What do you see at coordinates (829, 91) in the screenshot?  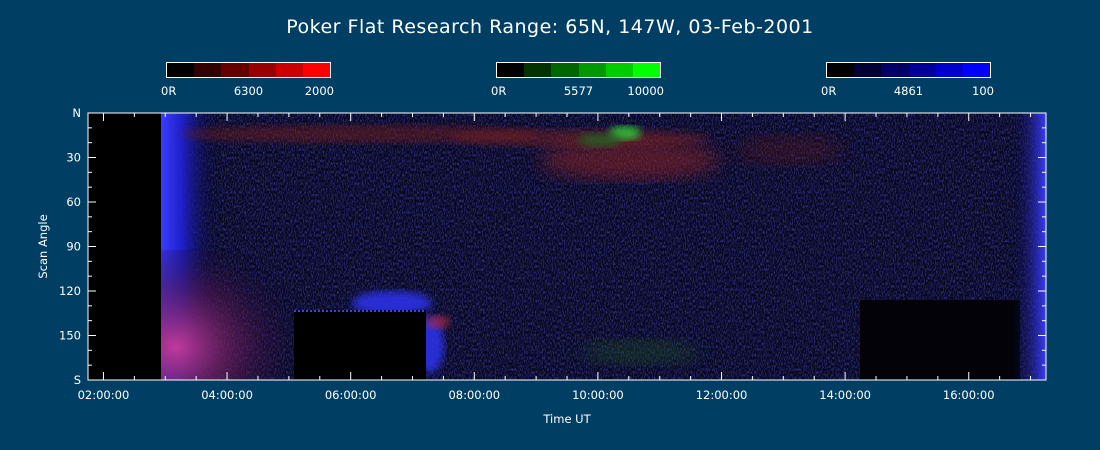 I see `colorbar-4861-min-label: 0R` at bounding box center [829, 91].